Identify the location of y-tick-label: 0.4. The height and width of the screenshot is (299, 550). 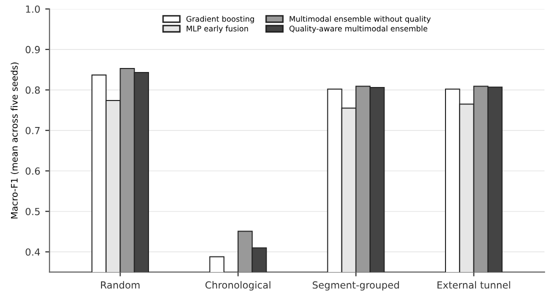
(33, 252).